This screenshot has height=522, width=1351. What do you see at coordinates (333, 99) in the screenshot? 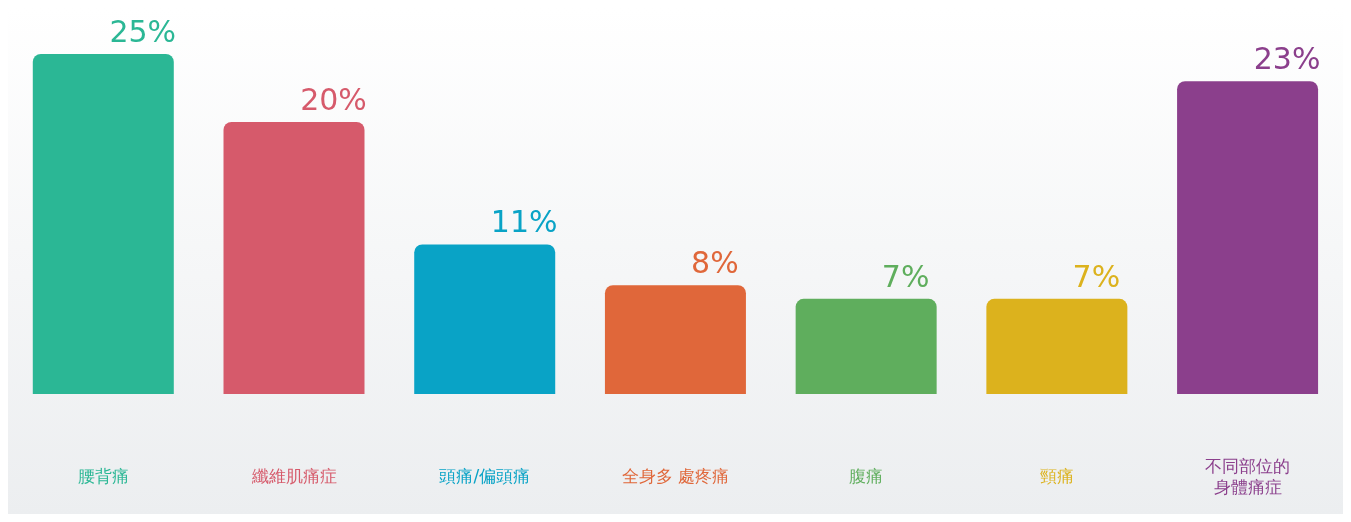
I see `data-label: 20%` at bounding box center [333, 99].